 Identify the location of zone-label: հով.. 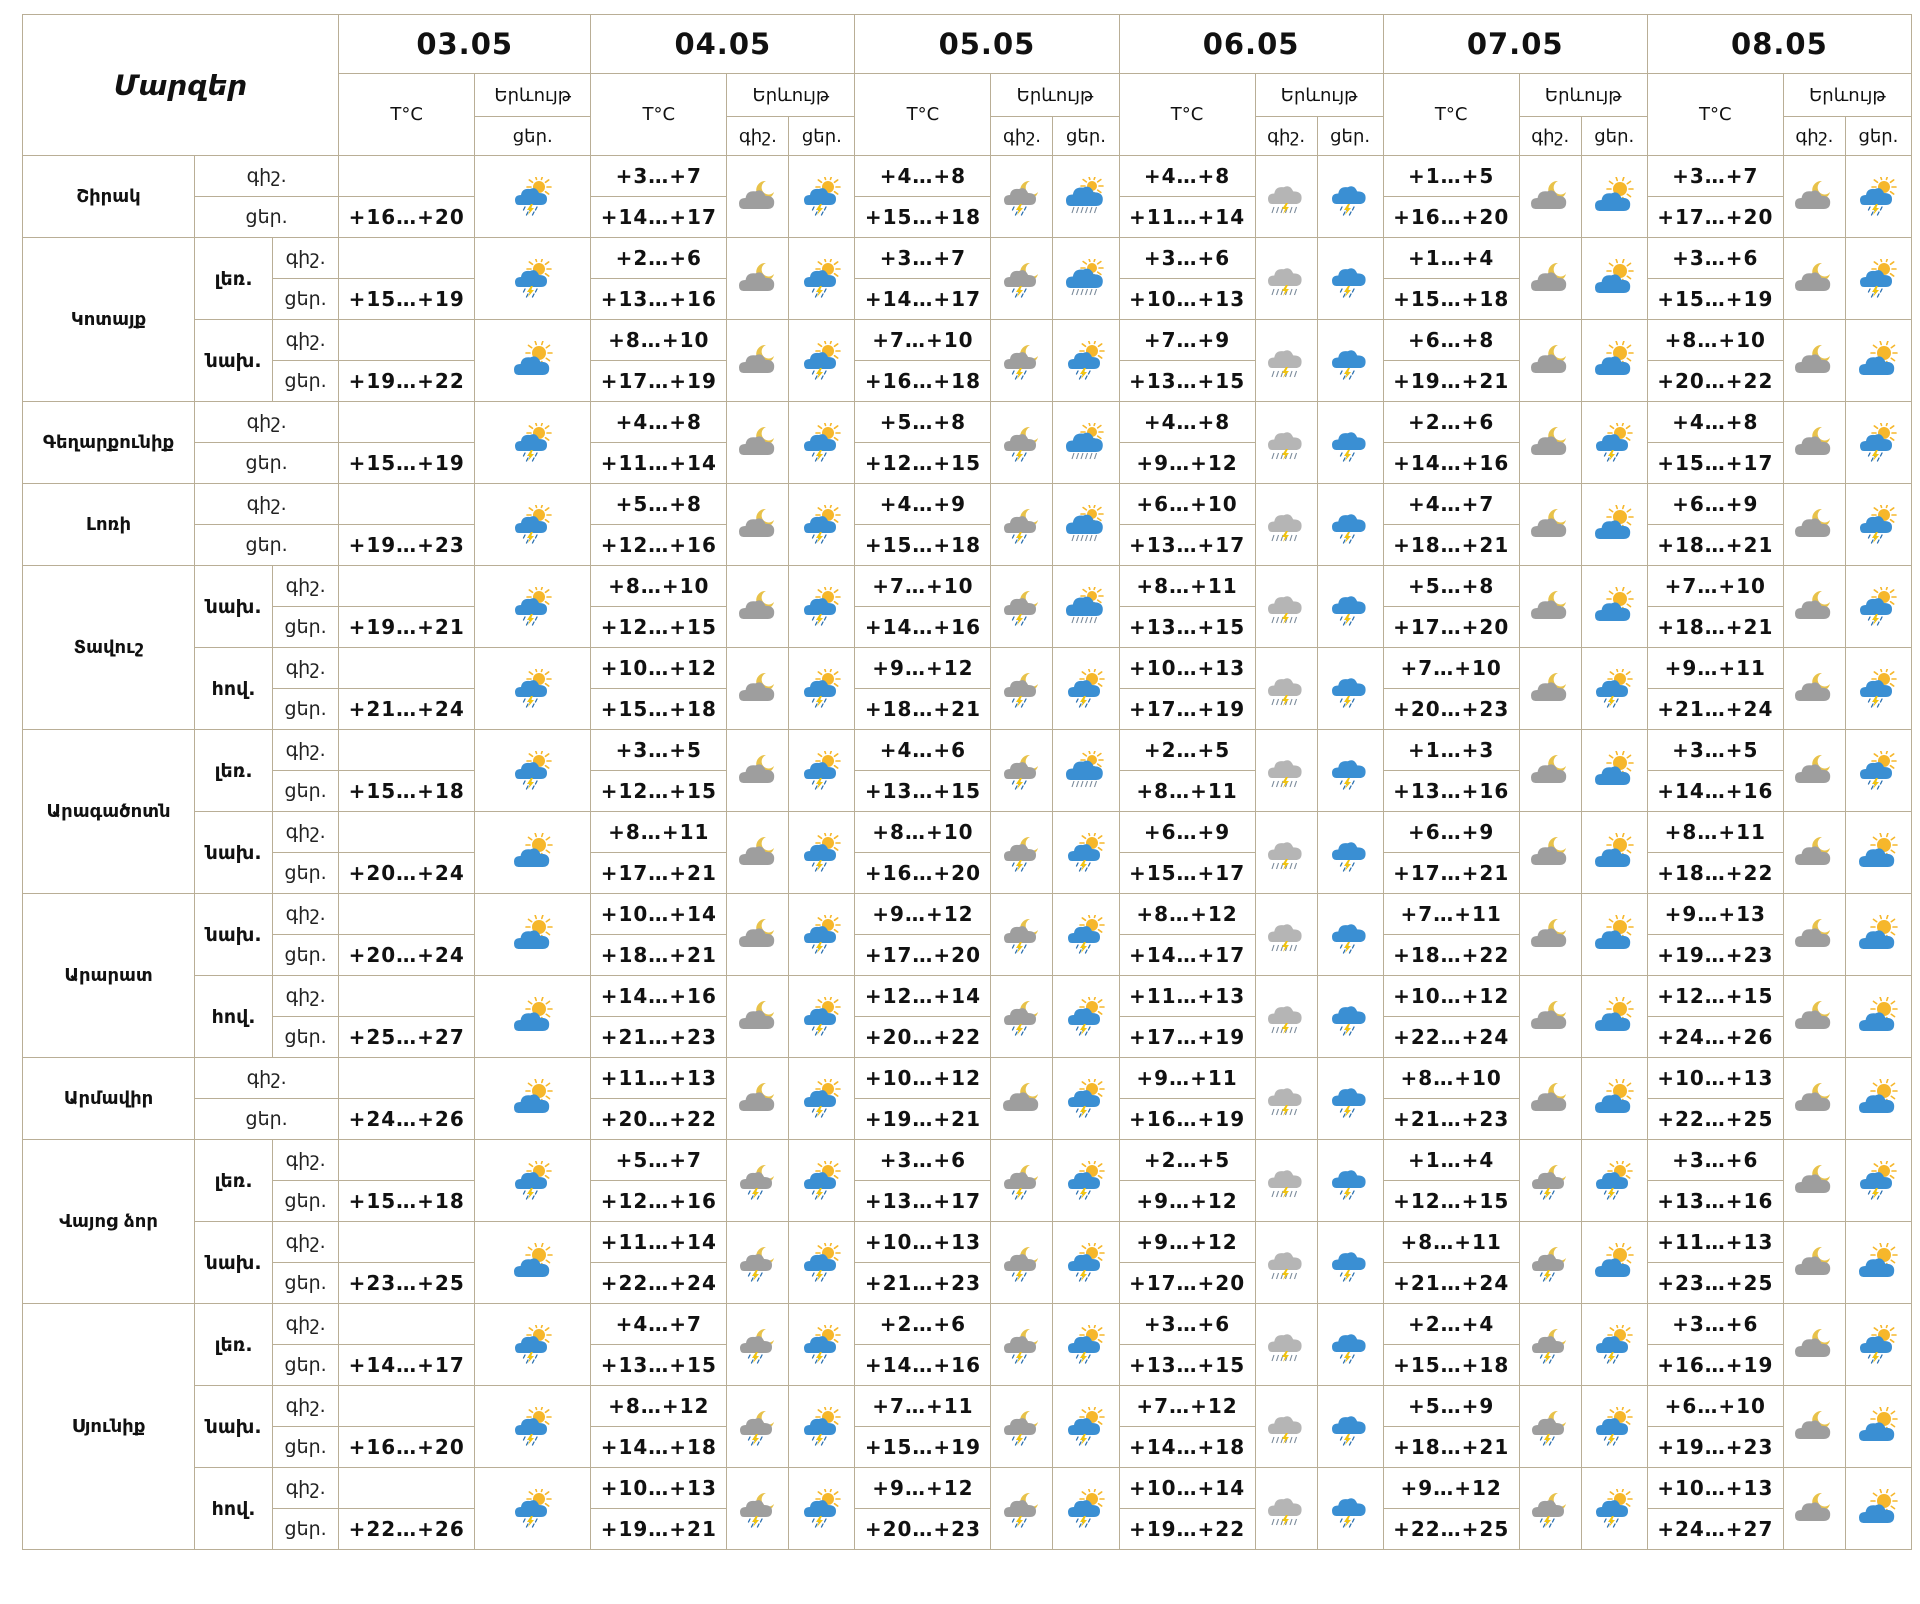
(234, 1508).